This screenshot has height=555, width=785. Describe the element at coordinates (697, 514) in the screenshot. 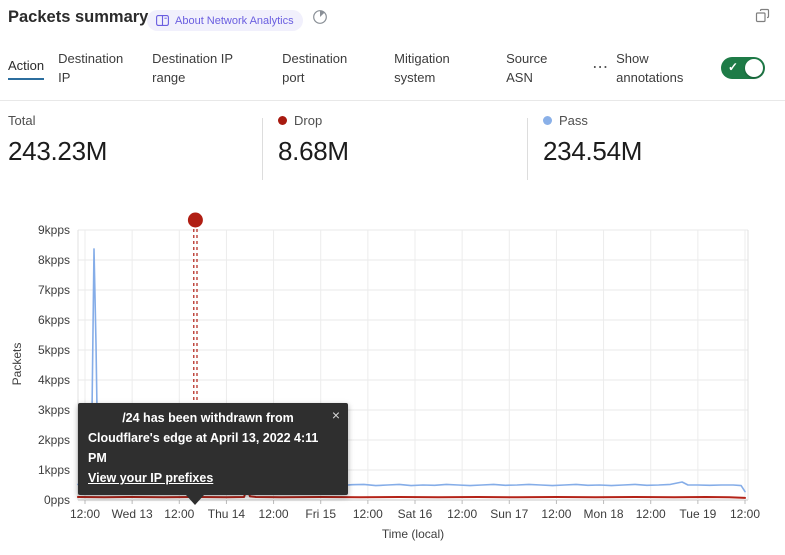

I see `x-tick-label: Tue 19` at that location.